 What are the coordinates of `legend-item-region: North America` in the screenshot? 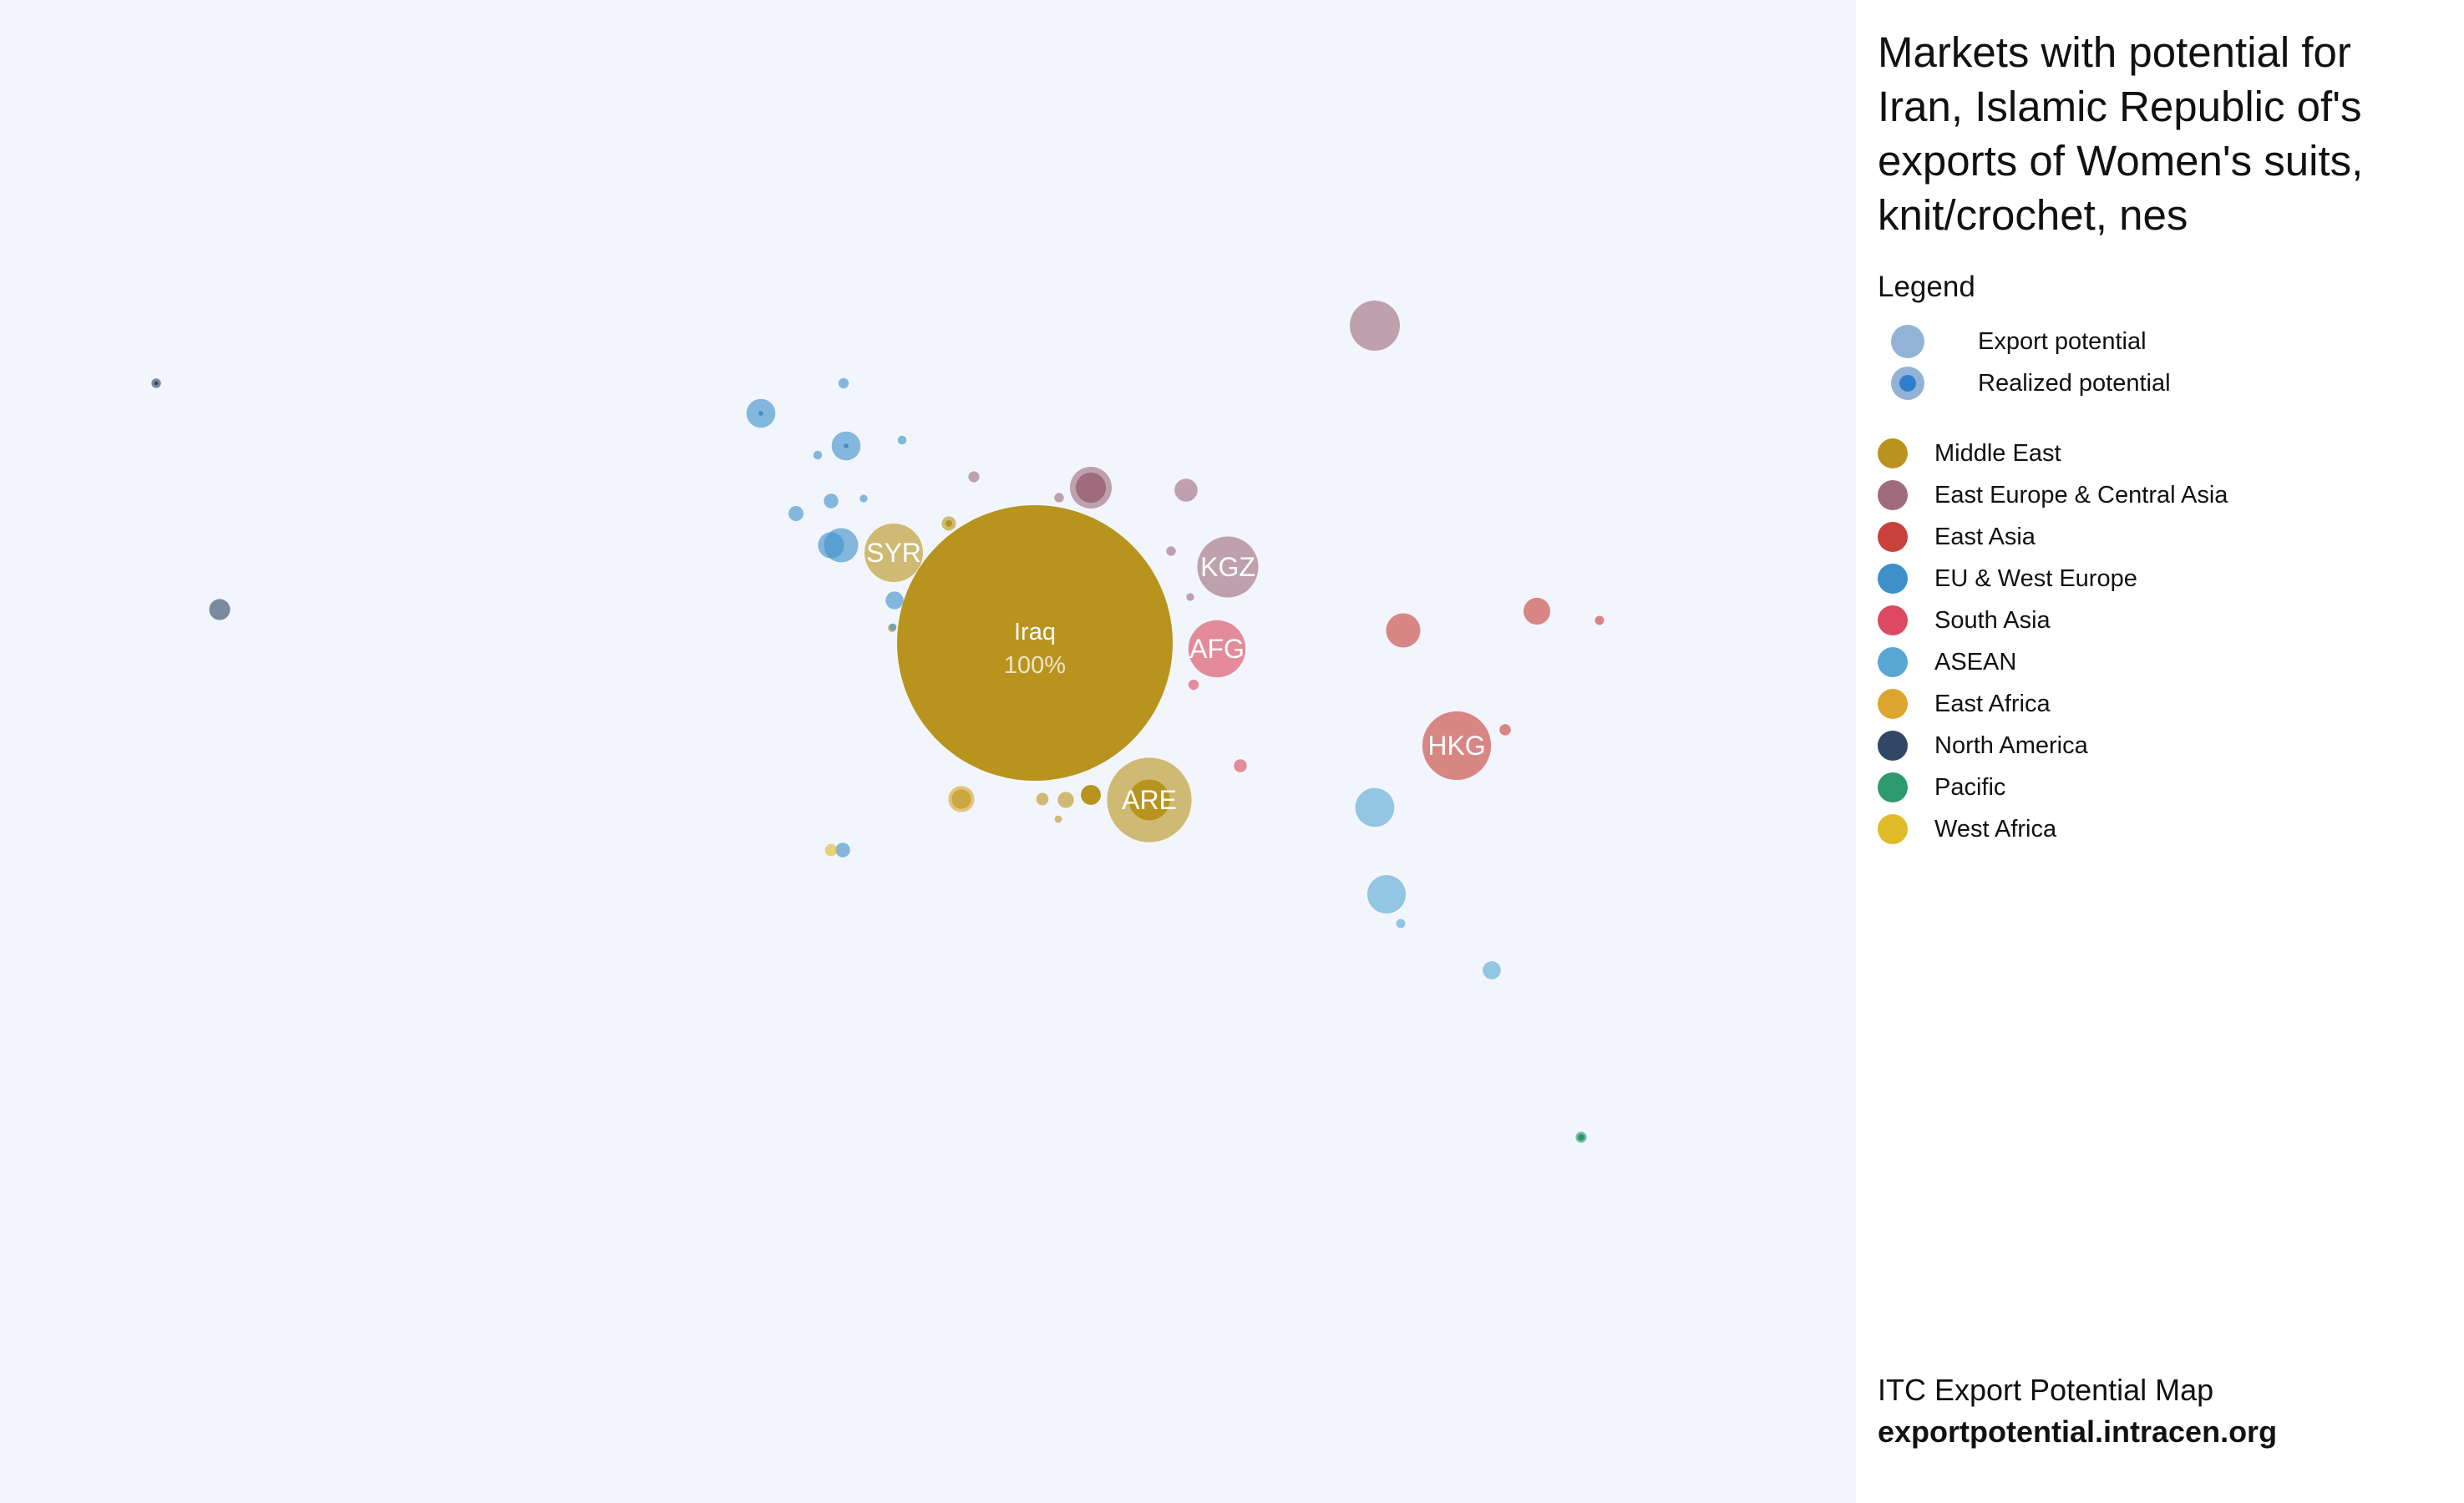 It's located at (2161, 746).